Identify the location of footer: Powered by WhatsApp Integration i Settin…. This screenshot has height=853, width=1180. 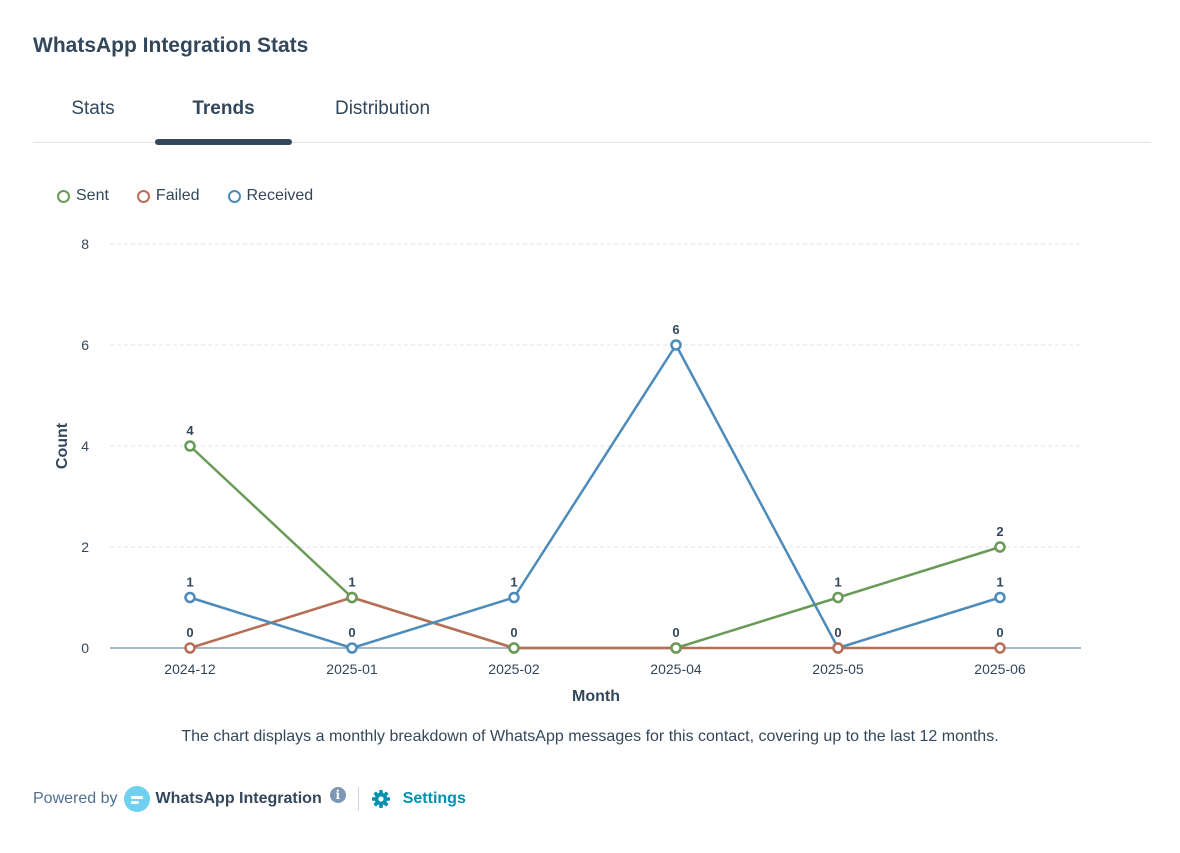
(249, 799).